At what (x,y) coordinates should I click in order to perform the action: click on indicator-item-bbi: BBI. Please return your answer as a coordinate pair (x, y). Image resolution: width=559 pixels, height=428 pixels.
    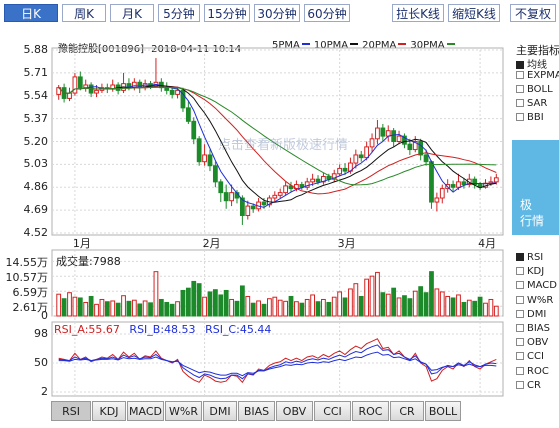
    Looking at the image, I should click on (530, 117).